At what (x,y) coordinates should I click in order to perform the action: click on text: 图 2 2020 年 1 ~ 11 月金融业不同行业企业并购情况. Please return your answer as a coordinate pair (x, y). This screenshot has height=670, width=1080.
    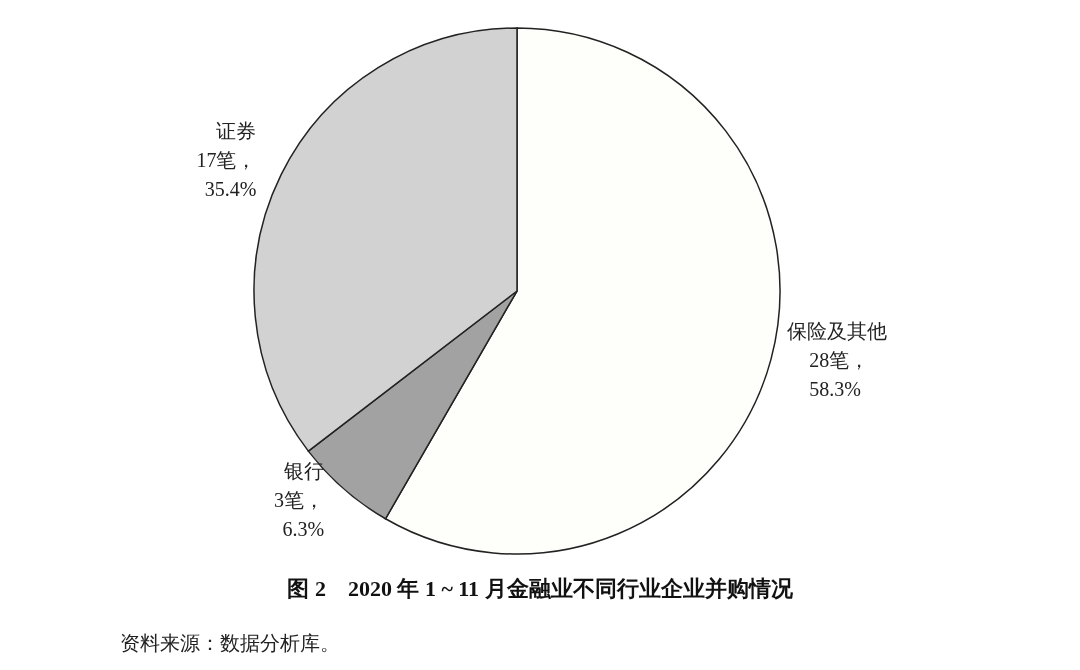
    Looking at the image, I should click on (540, 589).